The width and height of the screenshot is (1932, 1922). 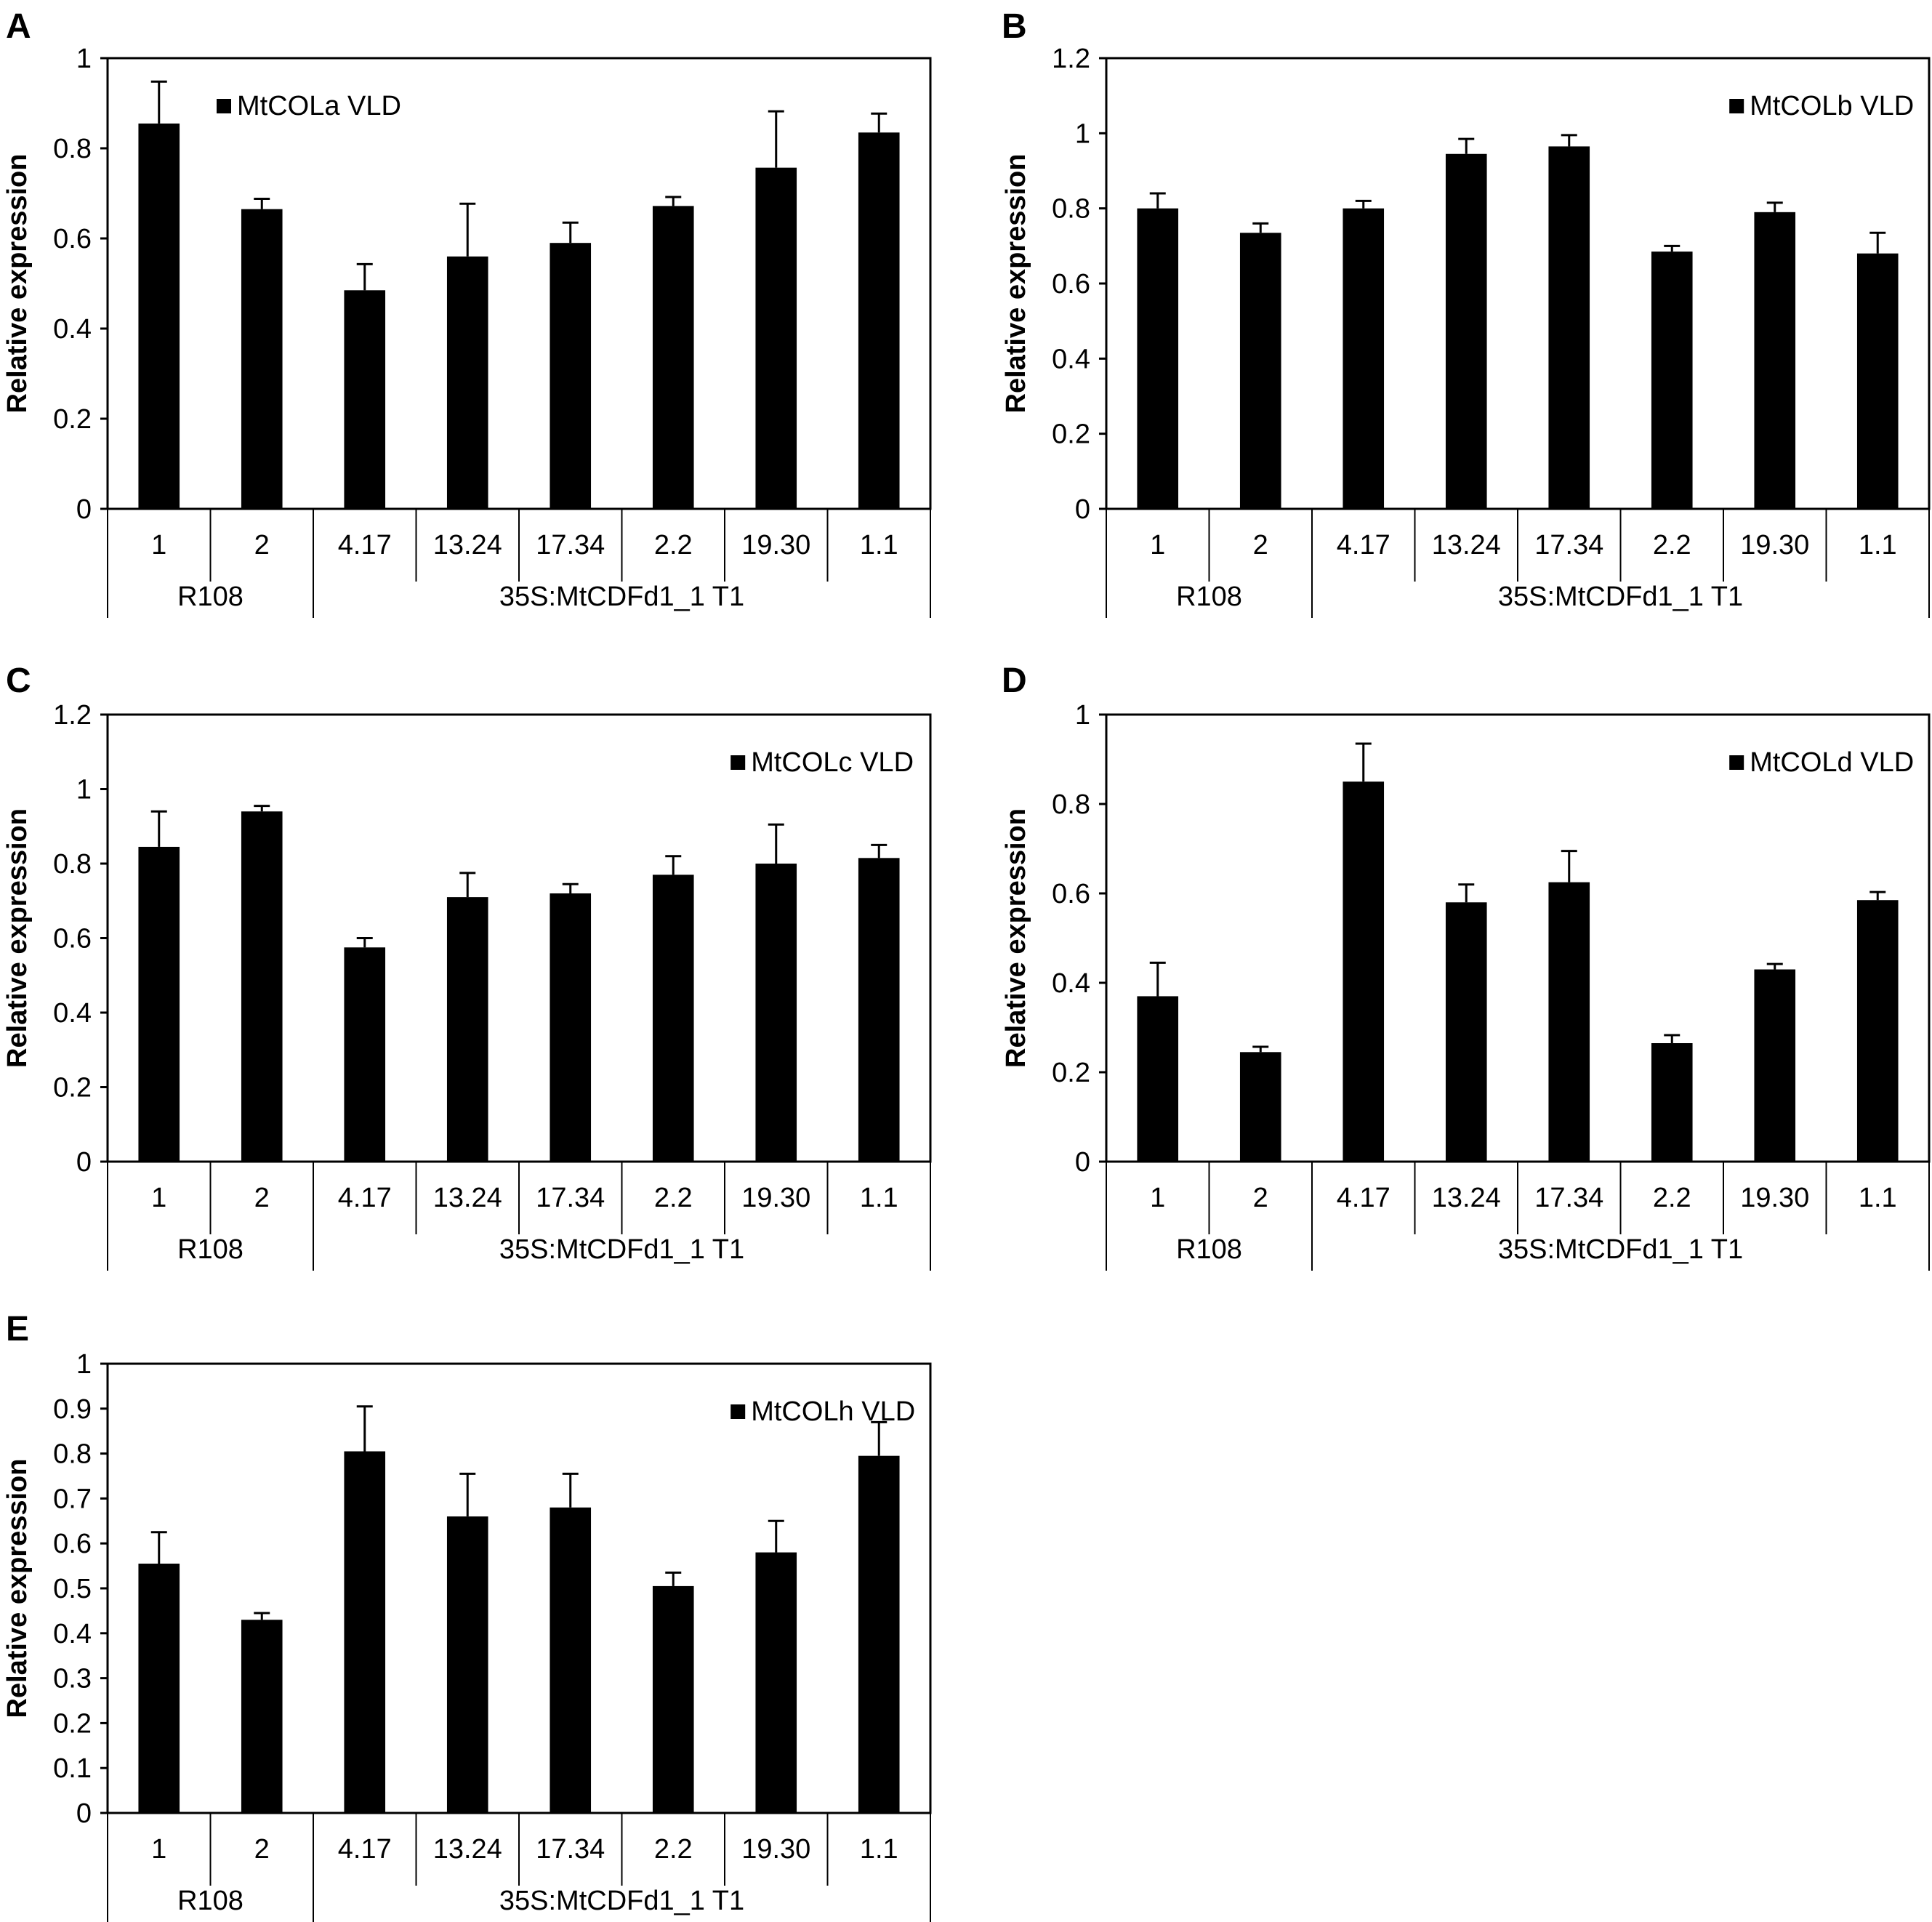 What do you see at coordinates (18, 26) in the screenshot?
I see `panel-letter: A` at bounding box center [18, 26].